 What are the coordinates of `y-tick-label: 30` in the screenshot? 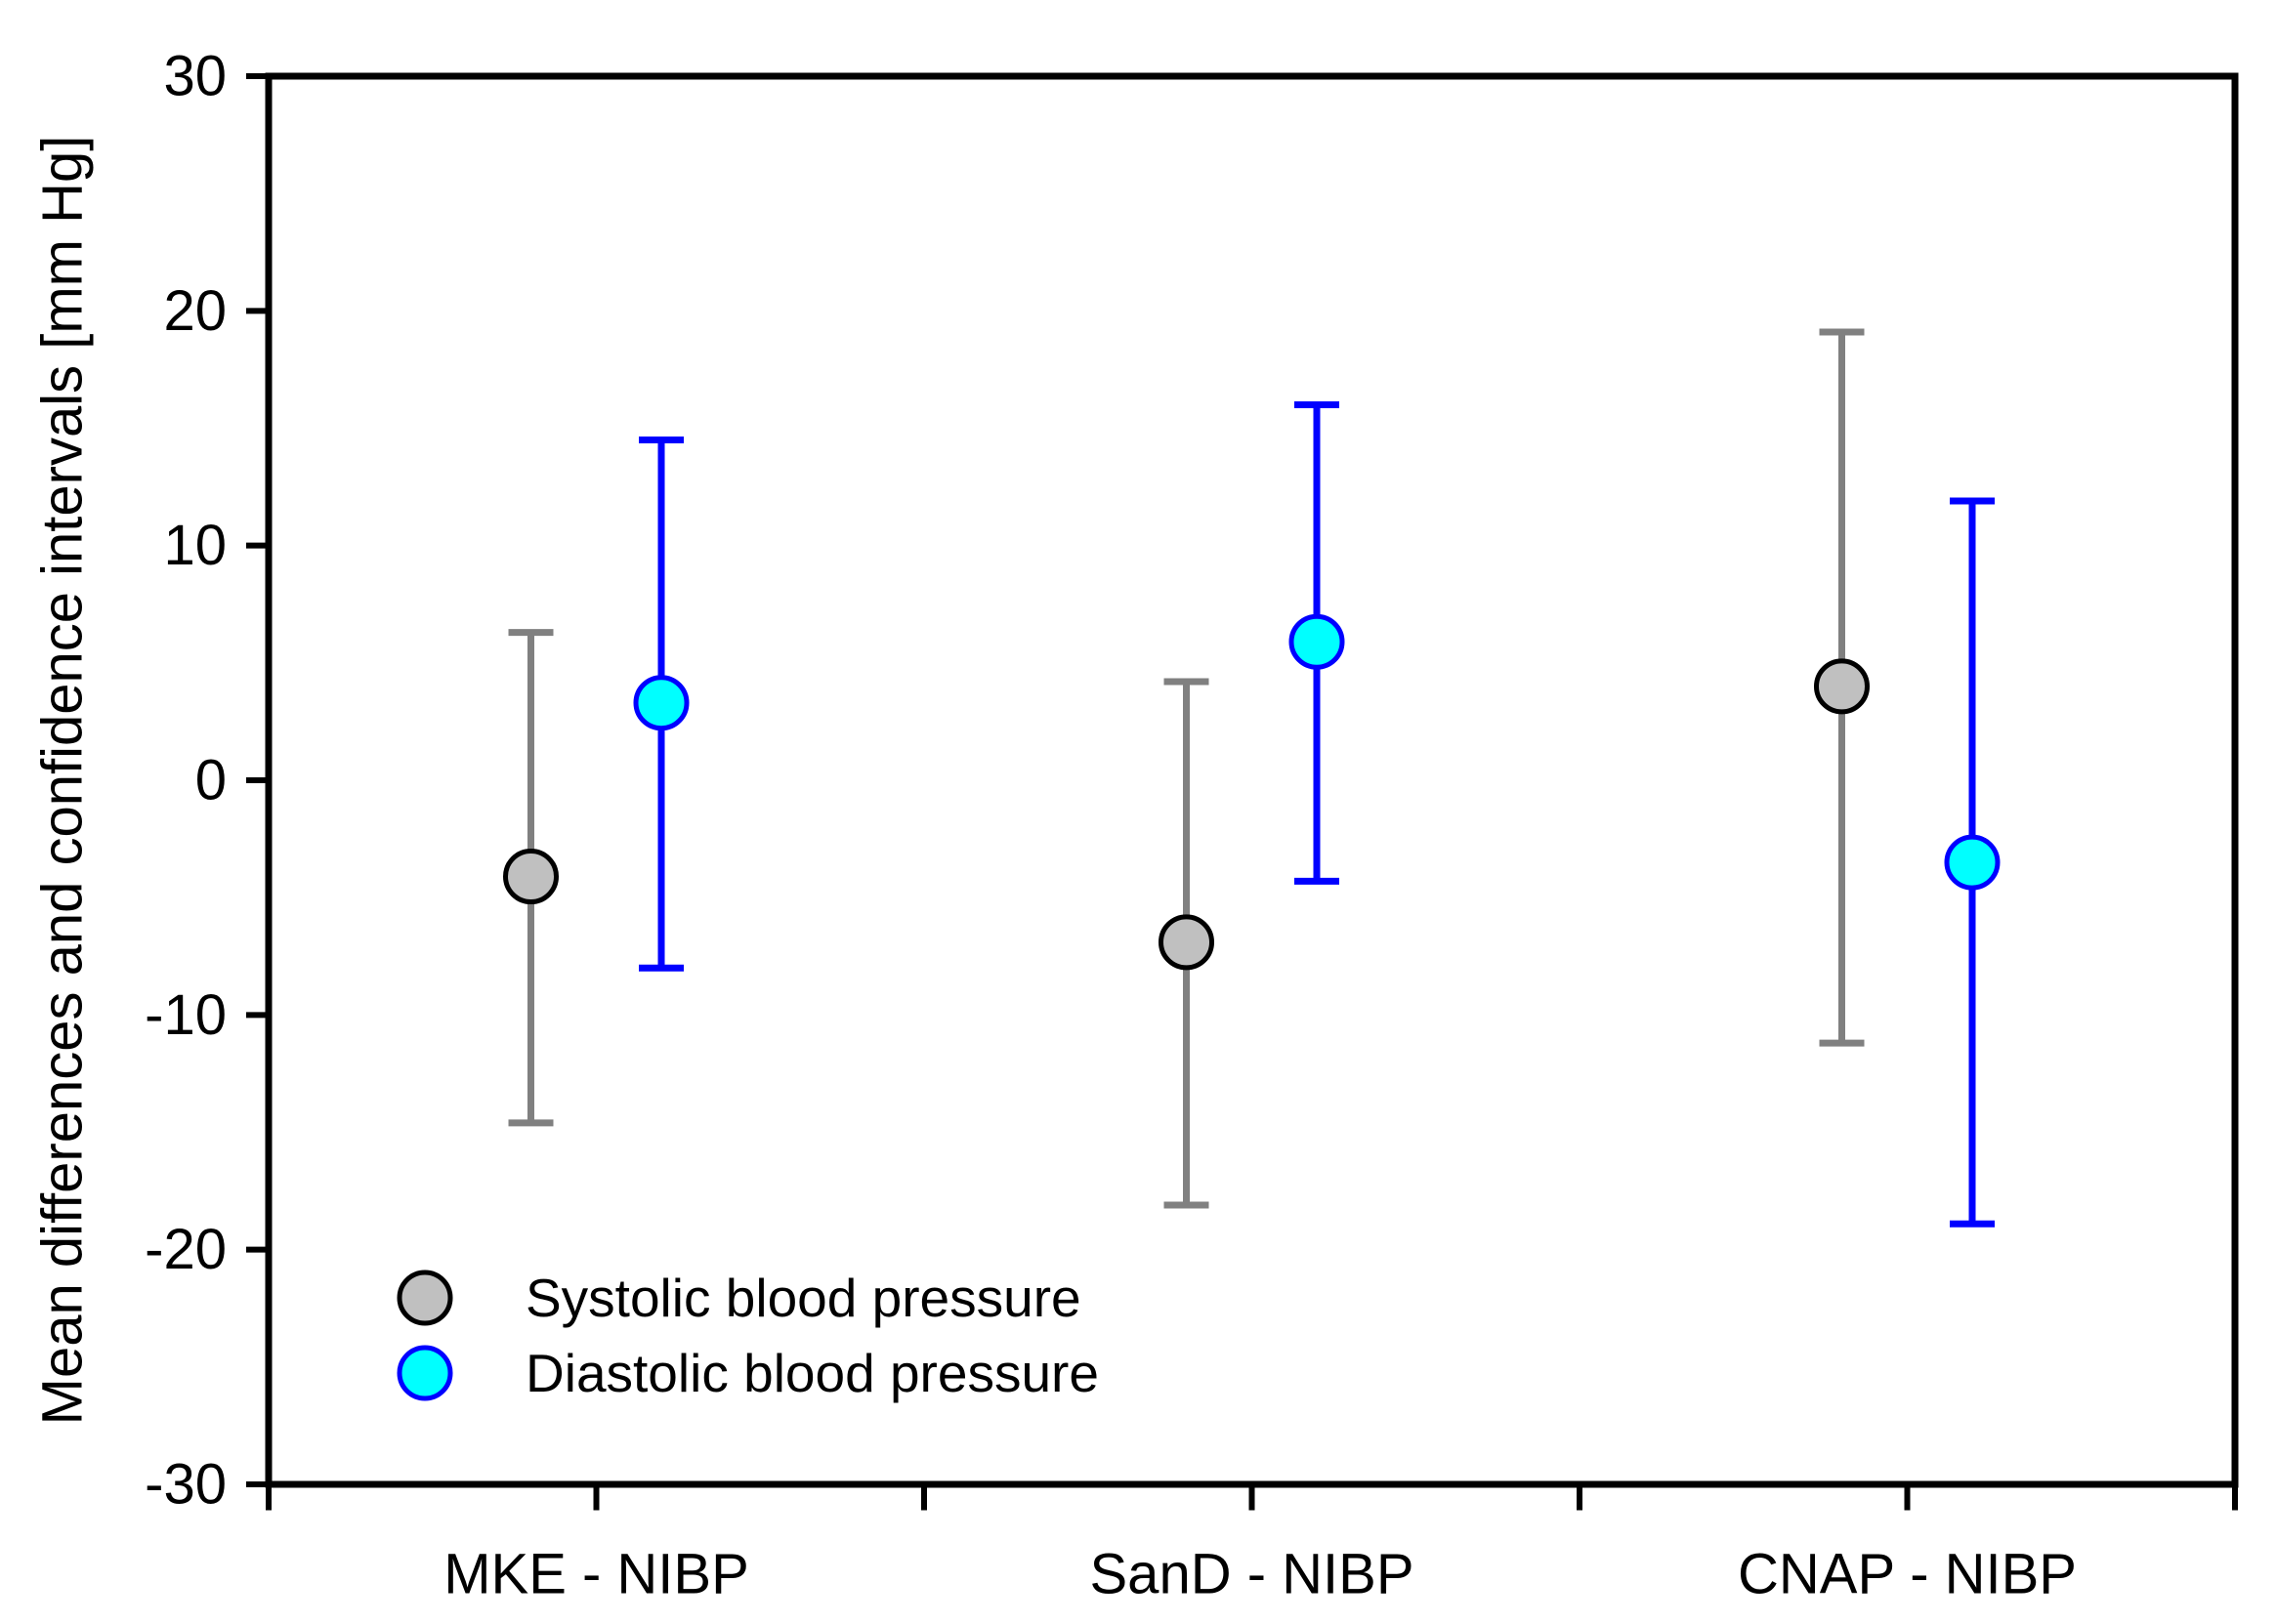 It's located at (195, 76).